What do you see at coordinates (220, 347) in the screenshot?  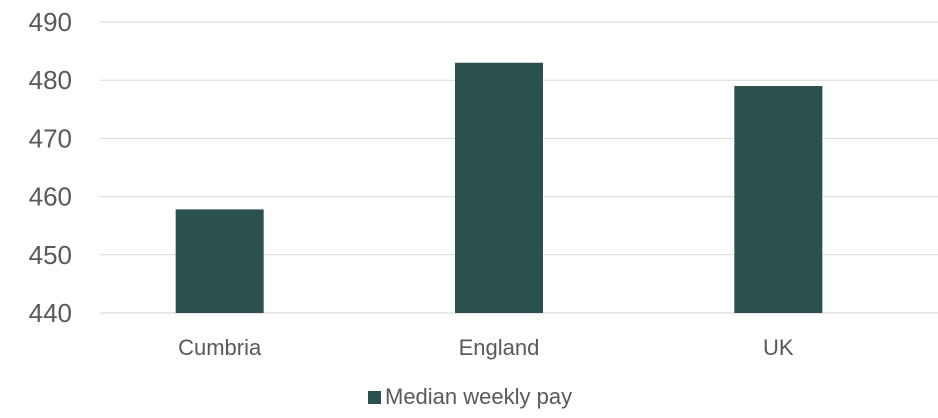 I see `x-tick-label: Cumbria` at bounding box center [220, 347].